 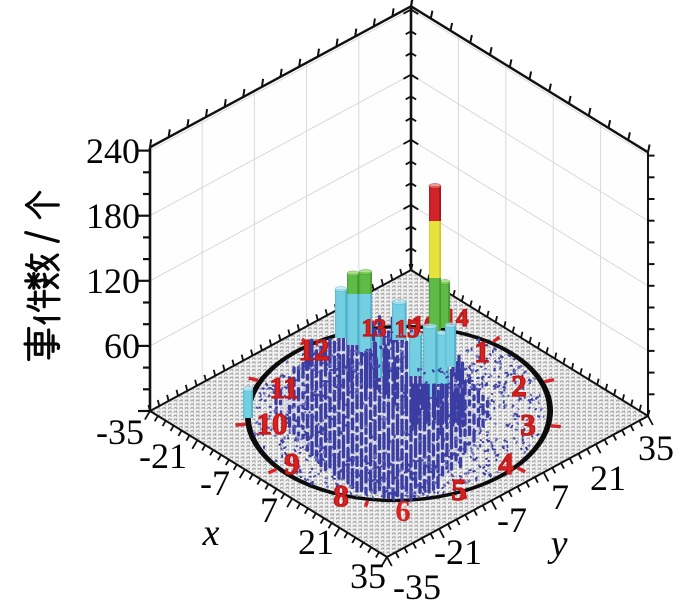 I want to click on svg-text: x, so click(x=211, y=533).